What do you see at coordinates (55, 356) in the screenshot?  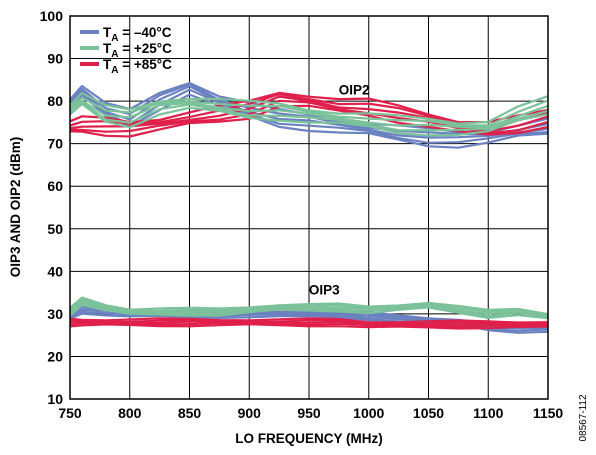 I see `y-tick-label: 20` at bounding box center [55, 356].